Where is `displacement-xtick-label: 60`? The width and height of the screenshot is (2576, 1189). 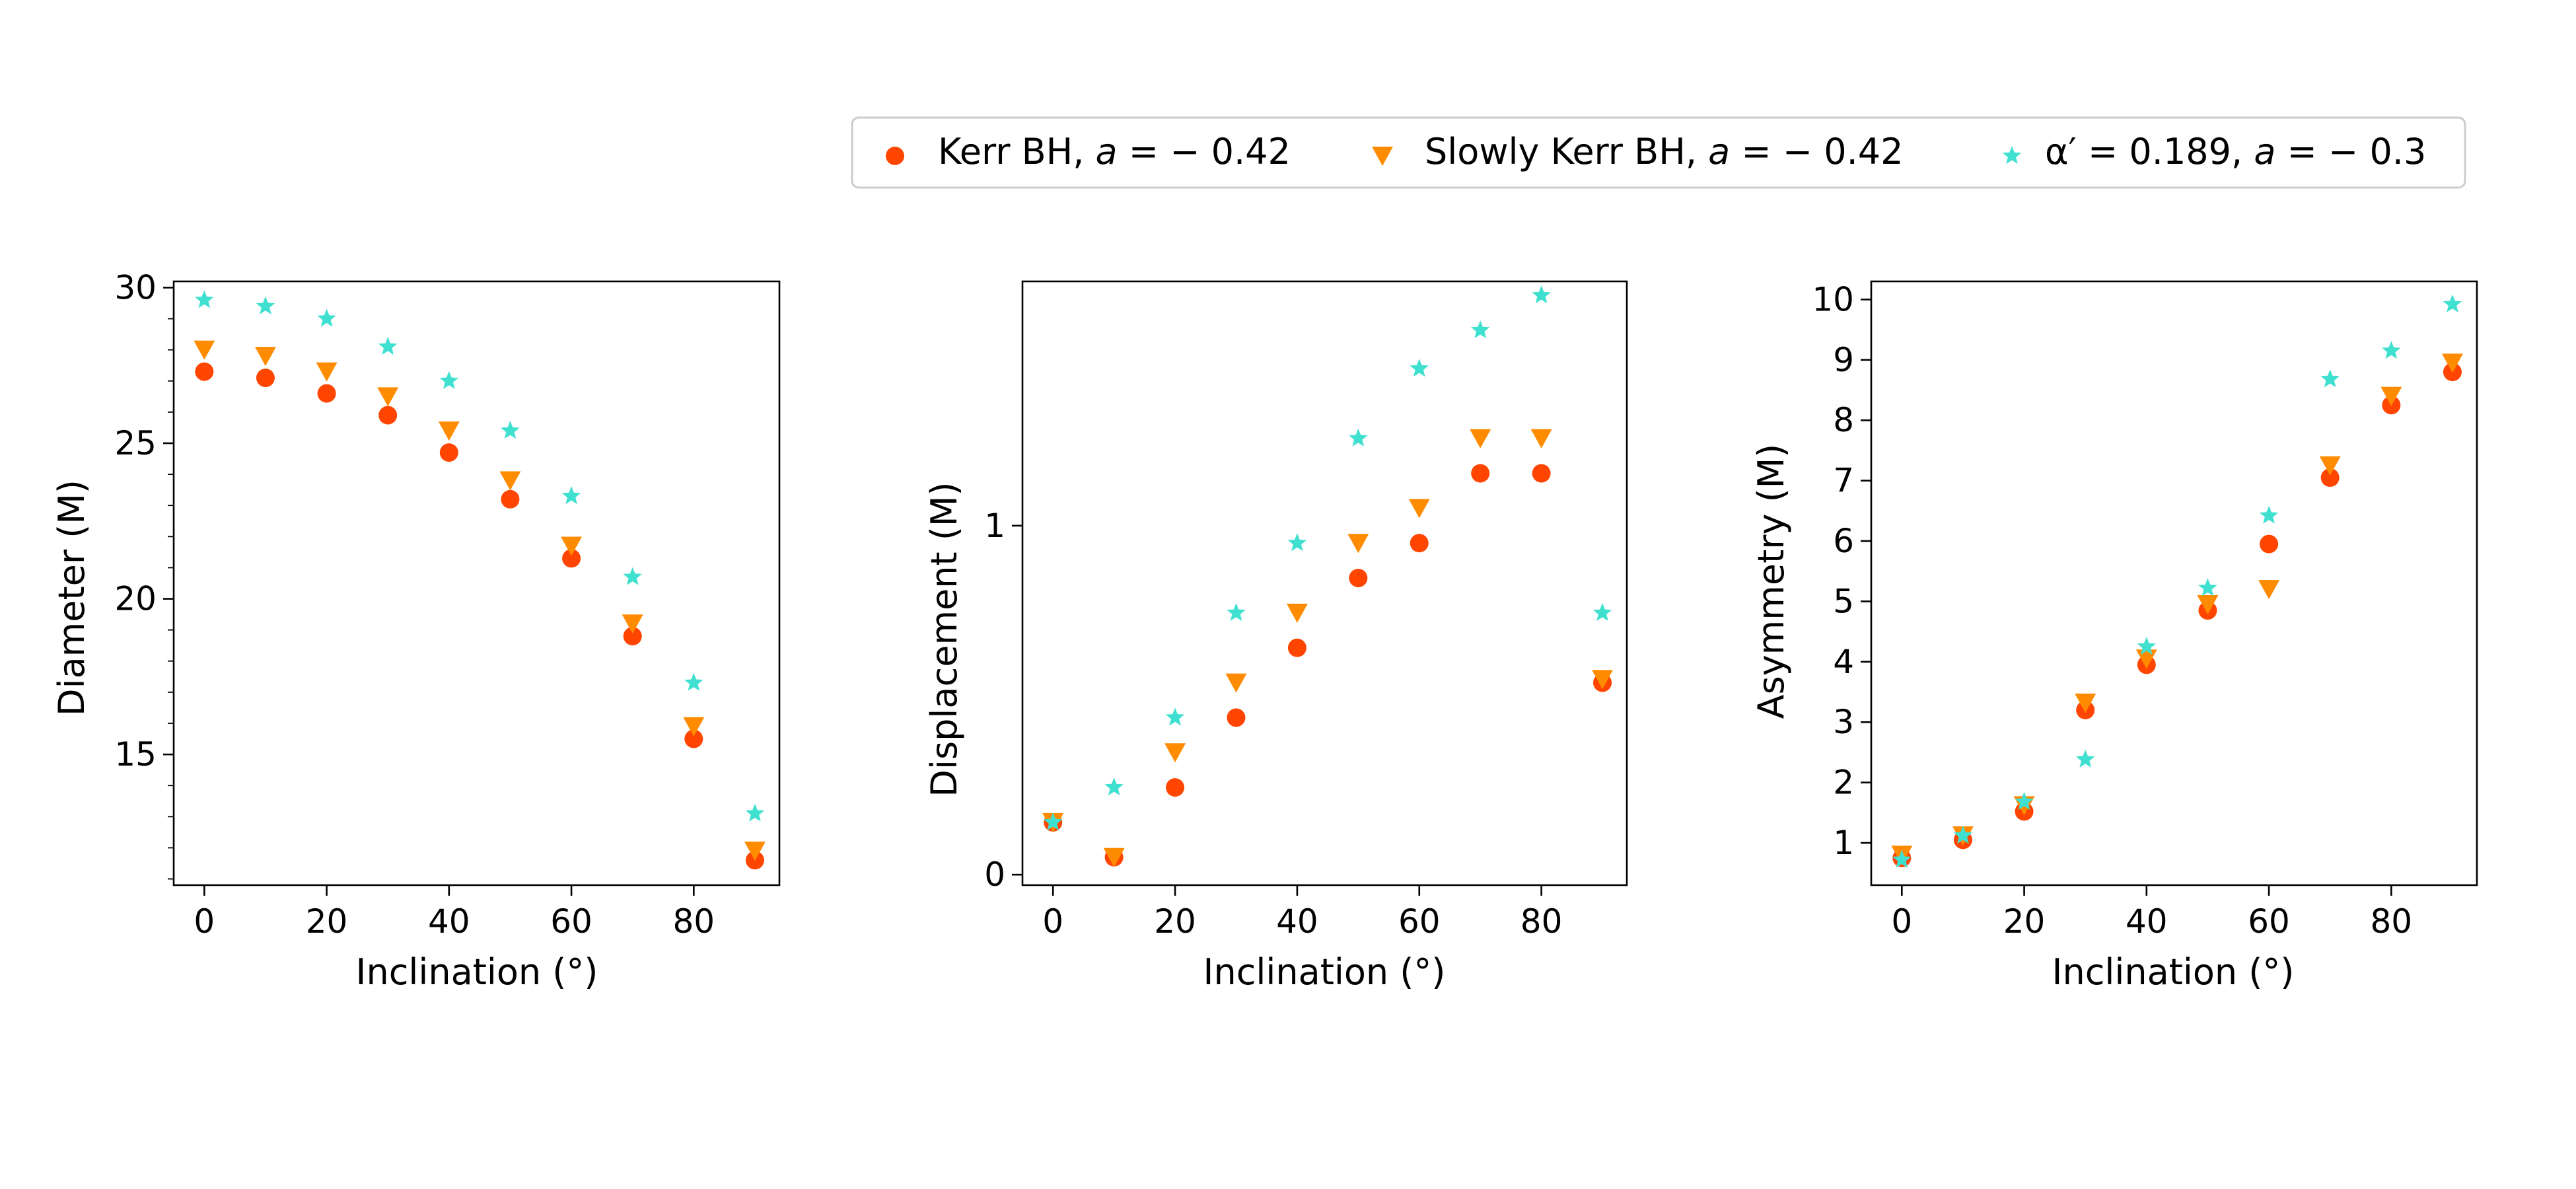 displacement-xtick-label: 60 is located at coordinates (1419, 921).